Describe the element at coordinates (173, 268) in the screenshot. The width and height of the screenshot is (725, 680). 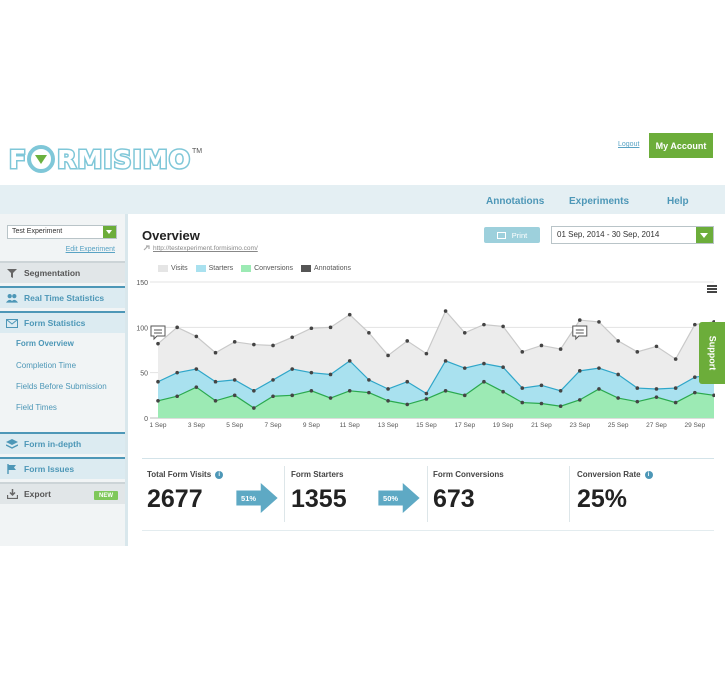
I see `legend-item: Visits` at that location.